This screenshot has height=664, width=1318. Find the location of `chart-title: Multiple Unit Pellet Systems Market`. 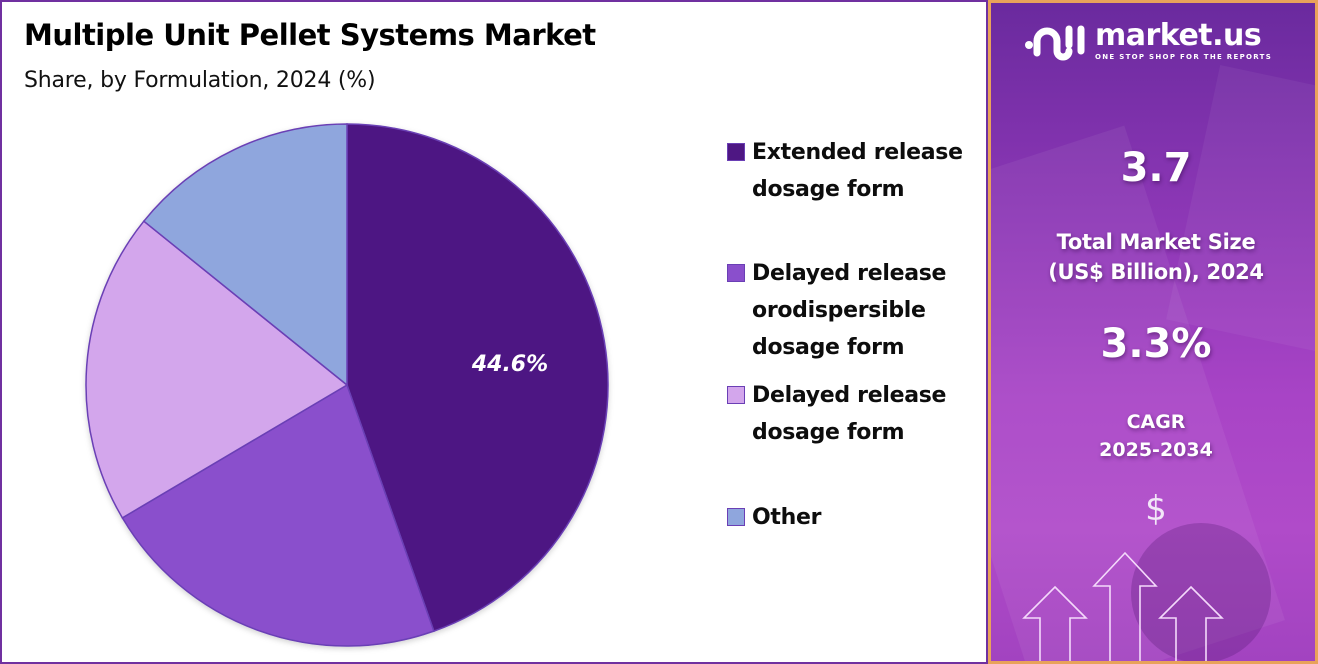

chart-title: Multiple Unit Pellet Systems Market is located at coordinates (310, 35).